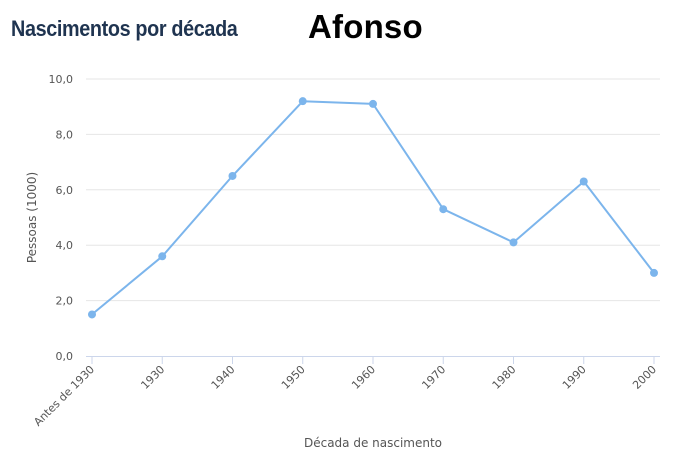 This screenshot has height=453, width=693. What do you see at coordinates (152, 377) in the screenshot?
I see `x-tick-label: 1930` at bounding box center [152, 377].